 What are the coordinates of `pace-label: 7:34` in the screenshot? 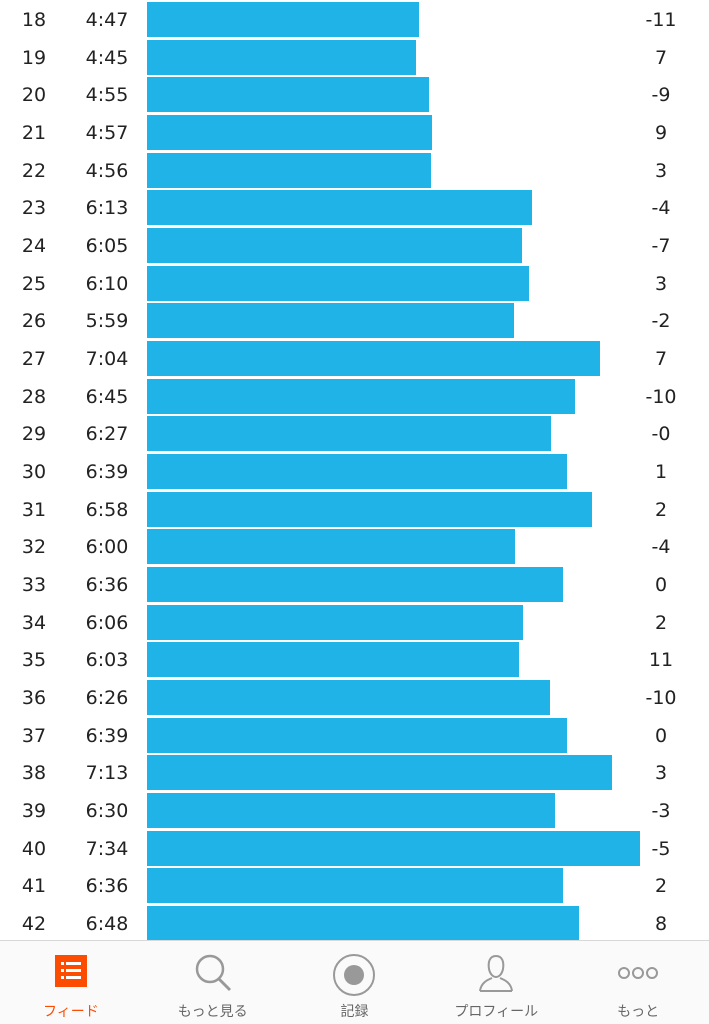 It's located at (107, 848).